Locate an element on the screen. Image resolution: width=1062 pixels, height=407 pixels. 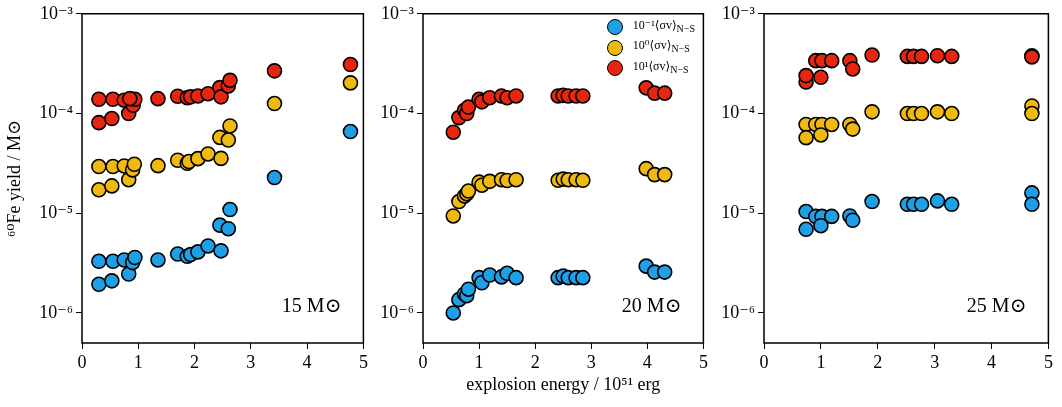
legend-label: 10¹⟨σv⟩$_{N−S}$ is located at coordinates (660, 67).